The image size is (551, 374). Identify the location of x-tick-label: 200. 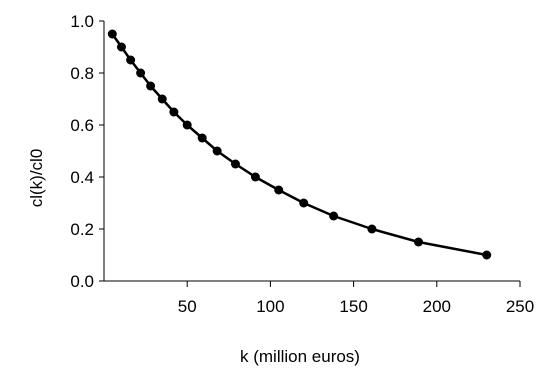
(437, 306).